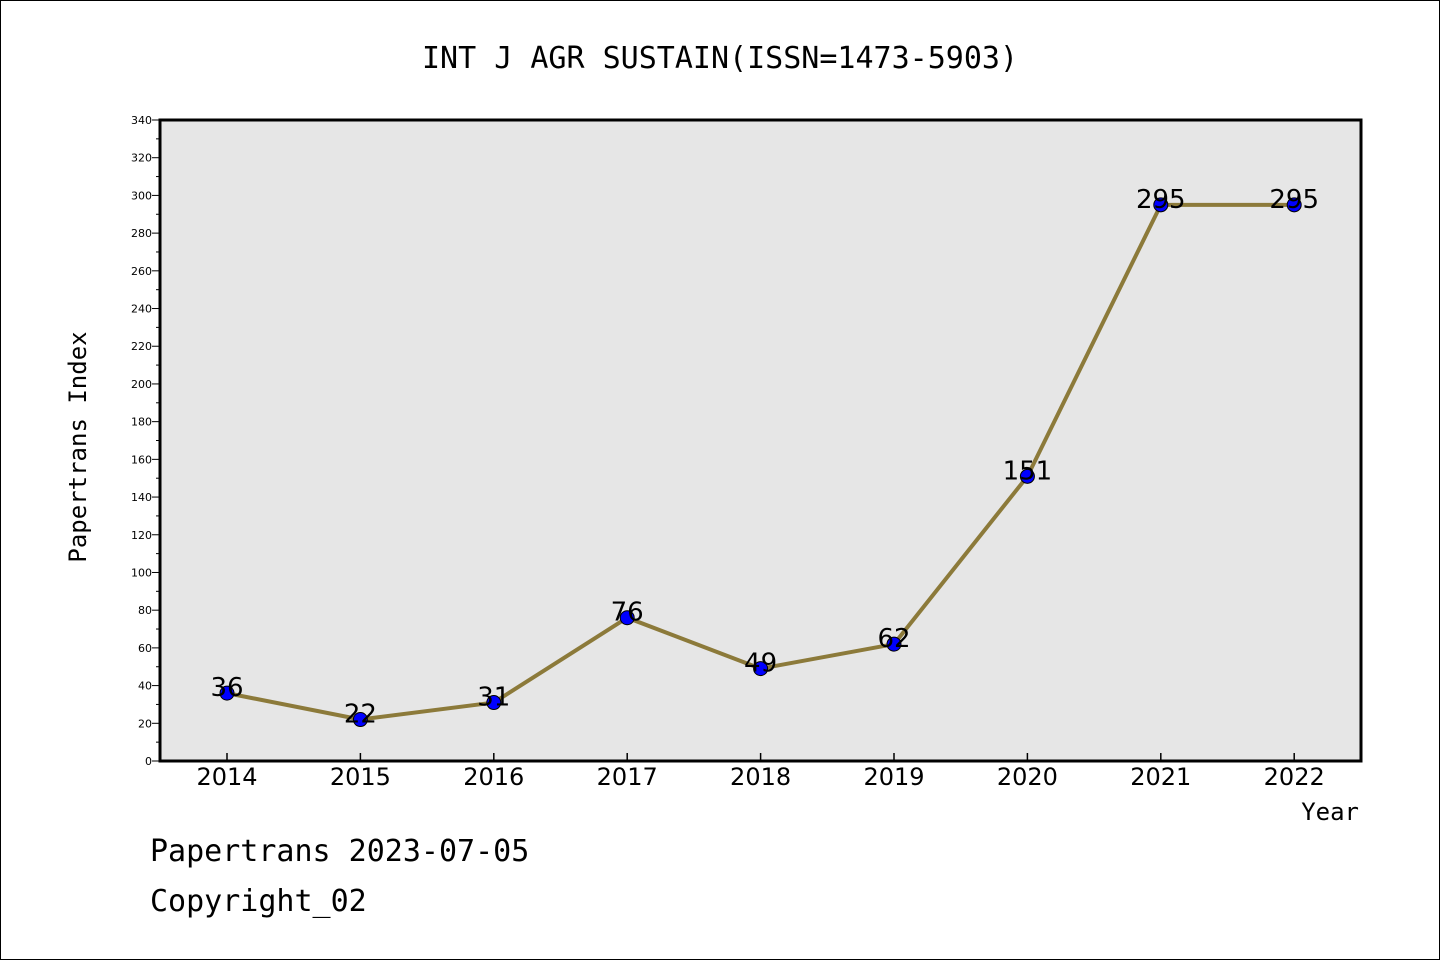 This screenshot has width=1440, height=960. Describe the element at coordinates (141, 422) in the screenshot. I see `y-tick-label: 180` at that location.